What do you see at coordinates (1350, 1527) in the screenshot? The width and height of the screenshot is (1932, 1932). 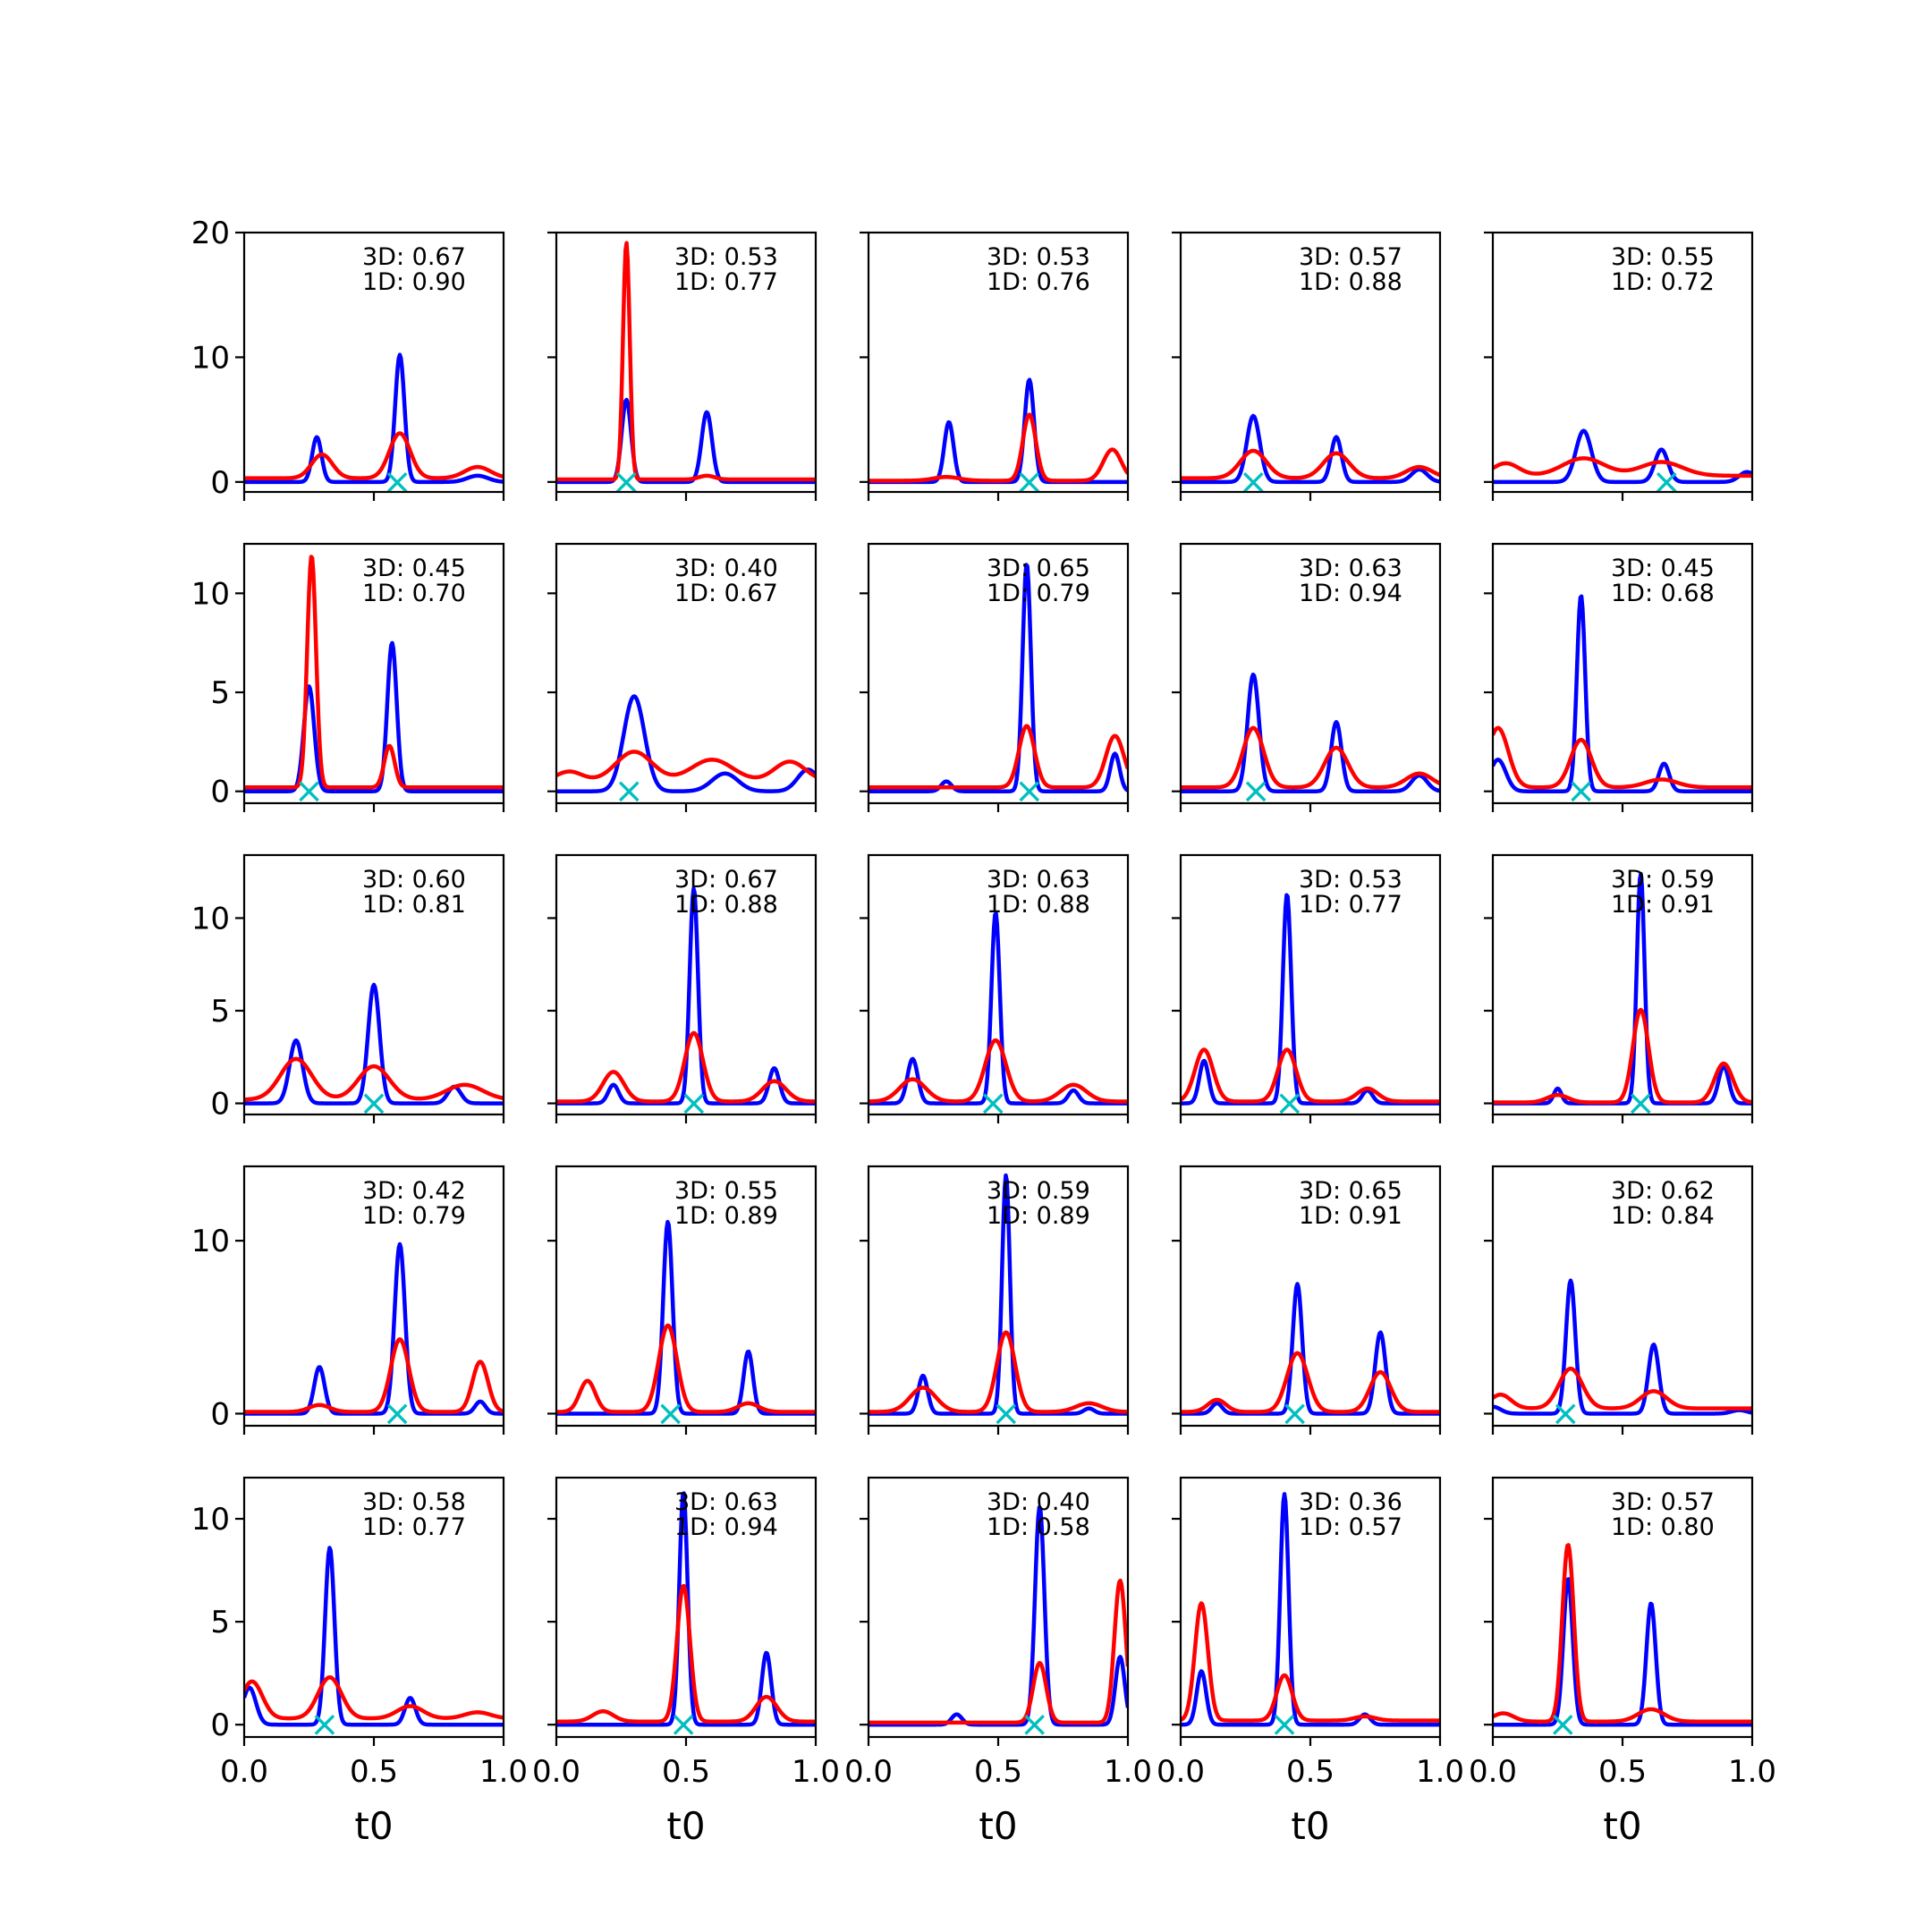 I see `score-1d-label: 1D: 0.57` at bounding box center [1350, 1527].